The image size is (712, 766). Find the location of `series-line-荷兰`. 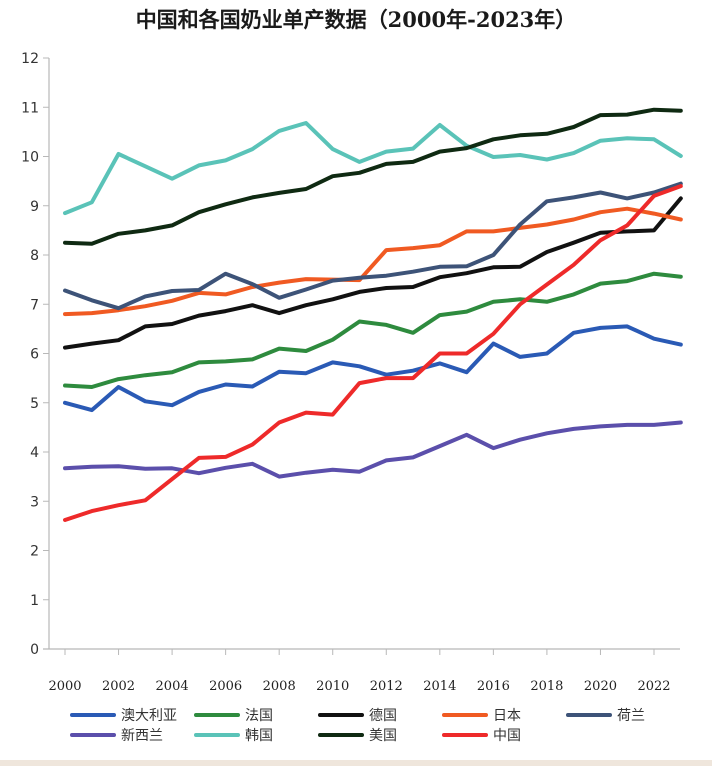

series-line-荷兰 is located at coordinates (373, 246).